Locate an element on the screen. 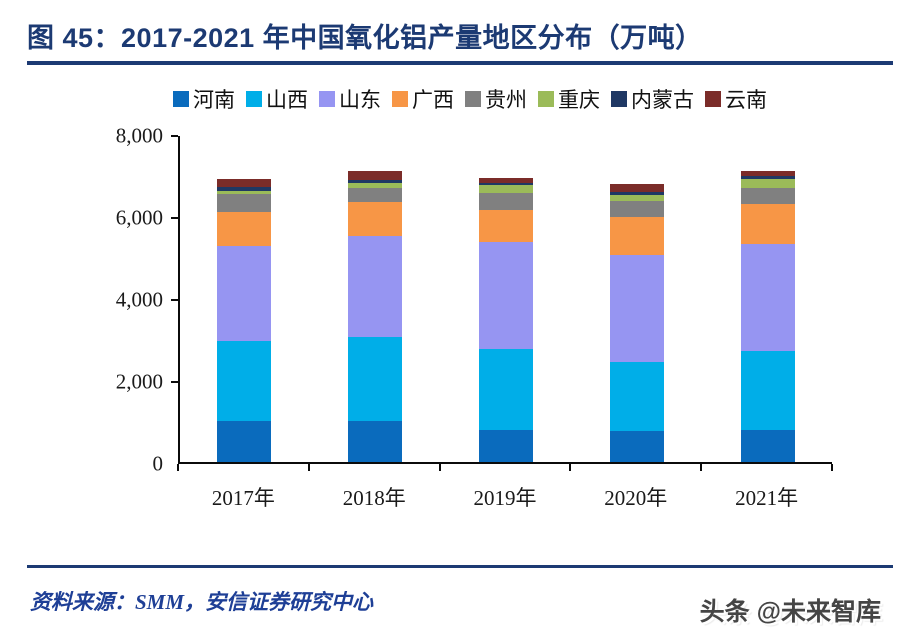 Image resolution: width=903 pixels, height=632 pixels. segment-云南-2019年 is located at coordinates (506, 180).